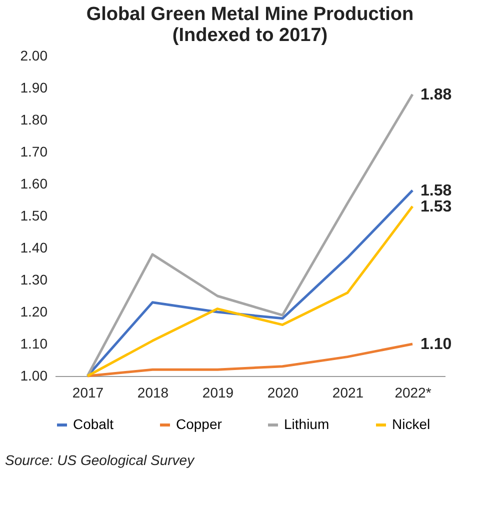 The height and width of the screenshot is (518, 500). What do you see at coordinates (436, 95) in the screenshot?
I see `data-label: 1.88` at bounding box center [436, 95].